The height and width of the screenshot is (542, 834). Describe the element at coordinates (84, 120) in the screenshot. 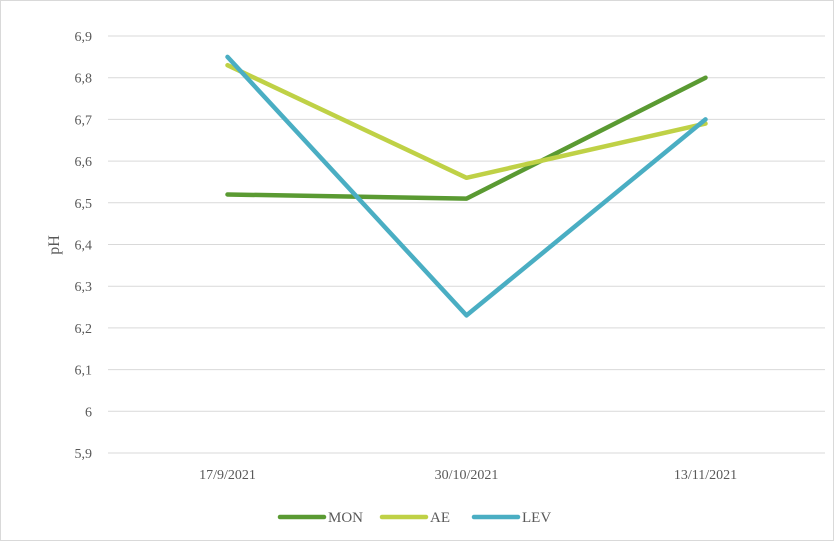

I see `y-tick-label: 6,7` at that location.